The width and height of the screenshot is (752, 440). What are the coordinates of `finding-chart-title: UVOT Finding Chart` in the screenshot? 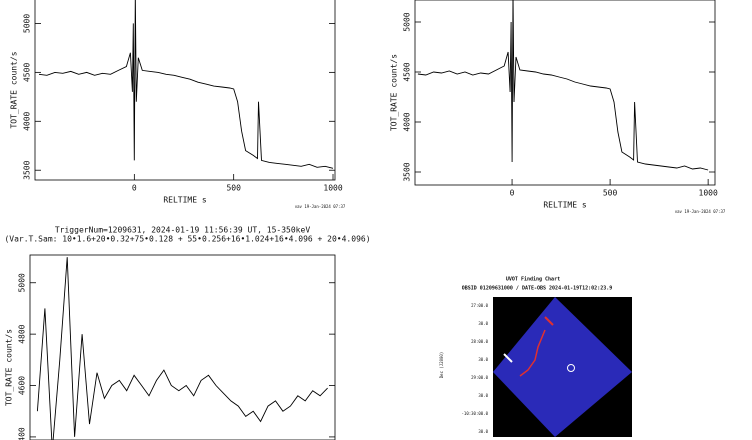 It's located at (533, 280).